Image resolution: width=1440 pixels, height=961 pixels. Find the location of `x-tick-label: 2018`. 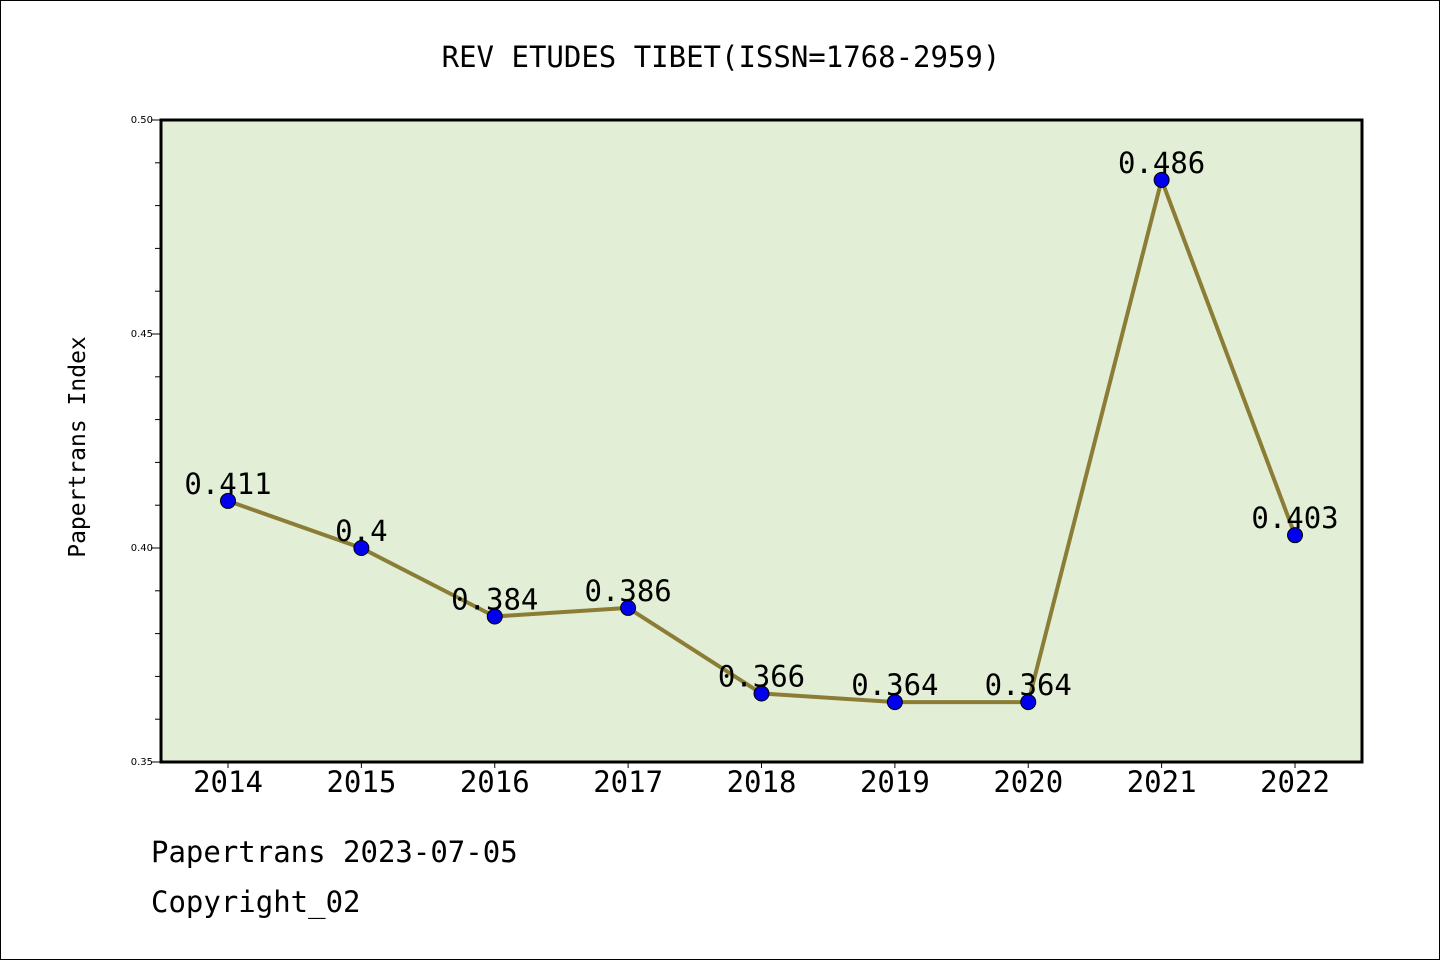

x-tick-label: 2018 is located at coordinates (762, 782).